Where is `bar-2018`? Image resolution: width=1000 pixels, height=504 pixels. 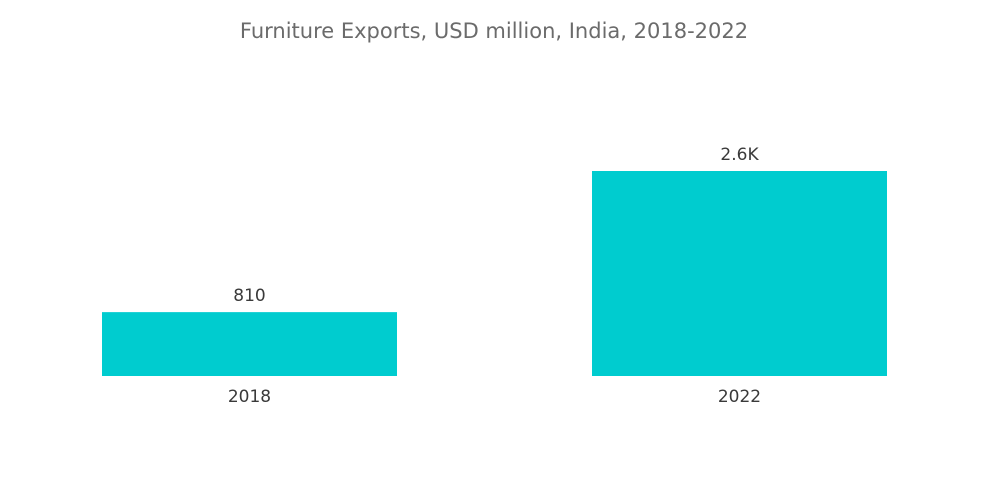
bar-2018 is located at coordinates (249, 344).